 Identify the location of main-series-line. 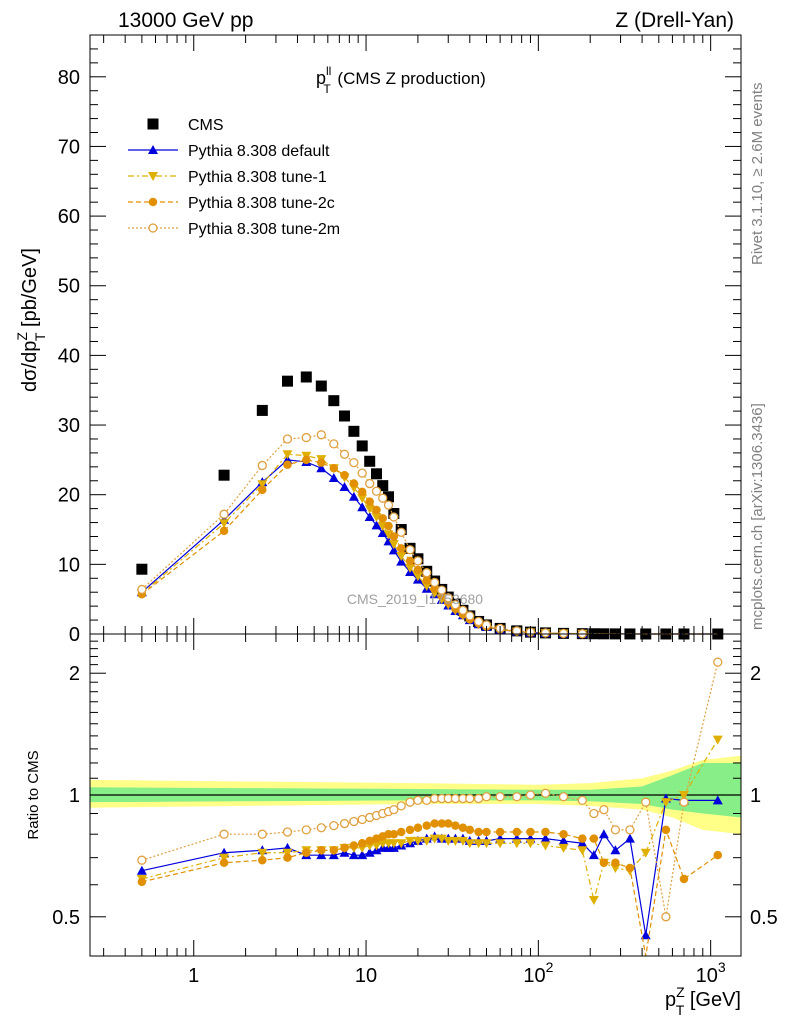
(429, 544).